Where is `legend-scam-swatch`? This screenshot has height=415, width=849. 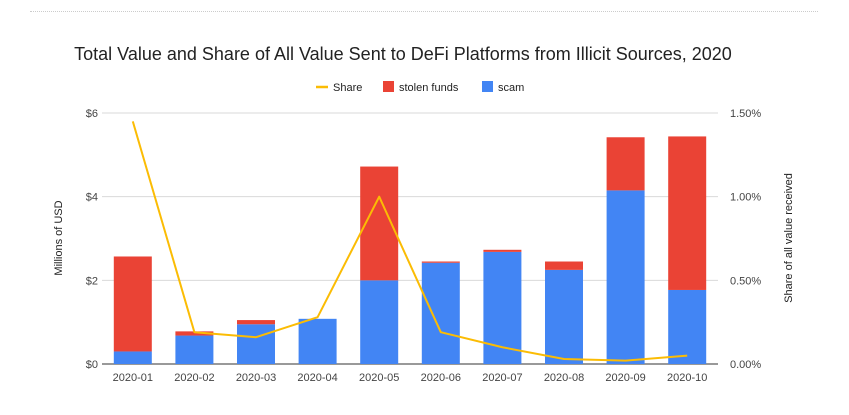
legend-scam-swatch is located at coordinates (487, 86).